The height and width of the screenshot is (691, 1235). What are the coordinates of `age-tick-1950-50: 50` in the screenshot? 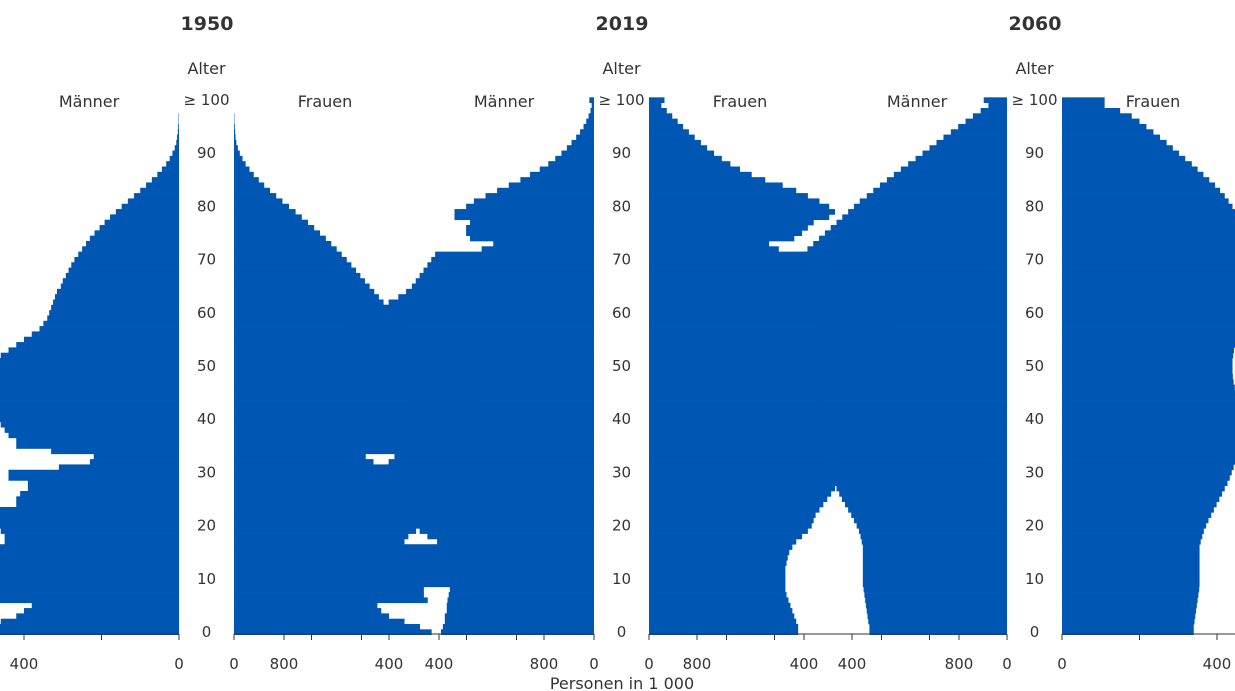 It's located at (206, 366).